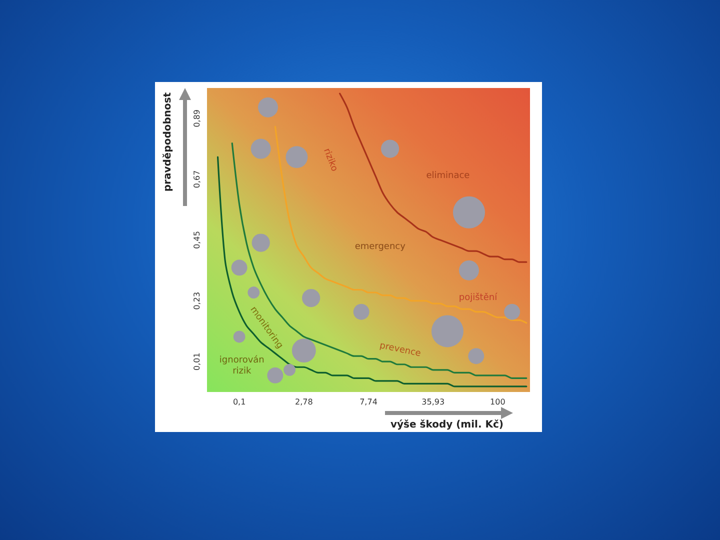  I want to click on y-tick-label: 0,01, so click(197, 361).